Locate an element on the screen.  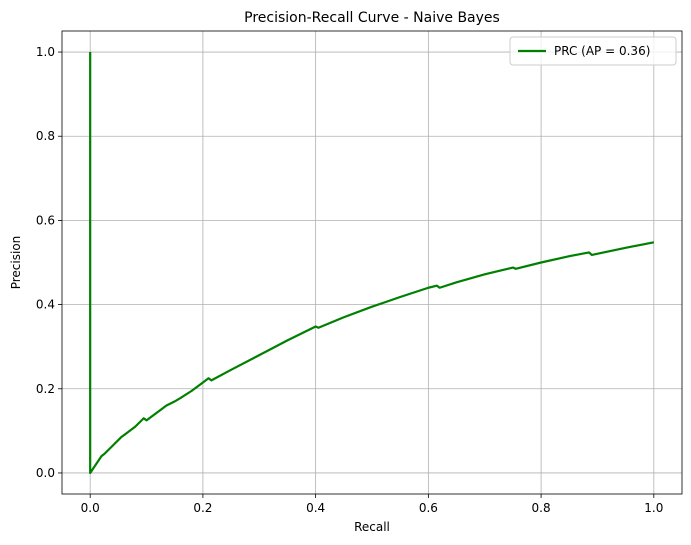
y-tick-label: 0.4 is located at coordinates (45, 305).